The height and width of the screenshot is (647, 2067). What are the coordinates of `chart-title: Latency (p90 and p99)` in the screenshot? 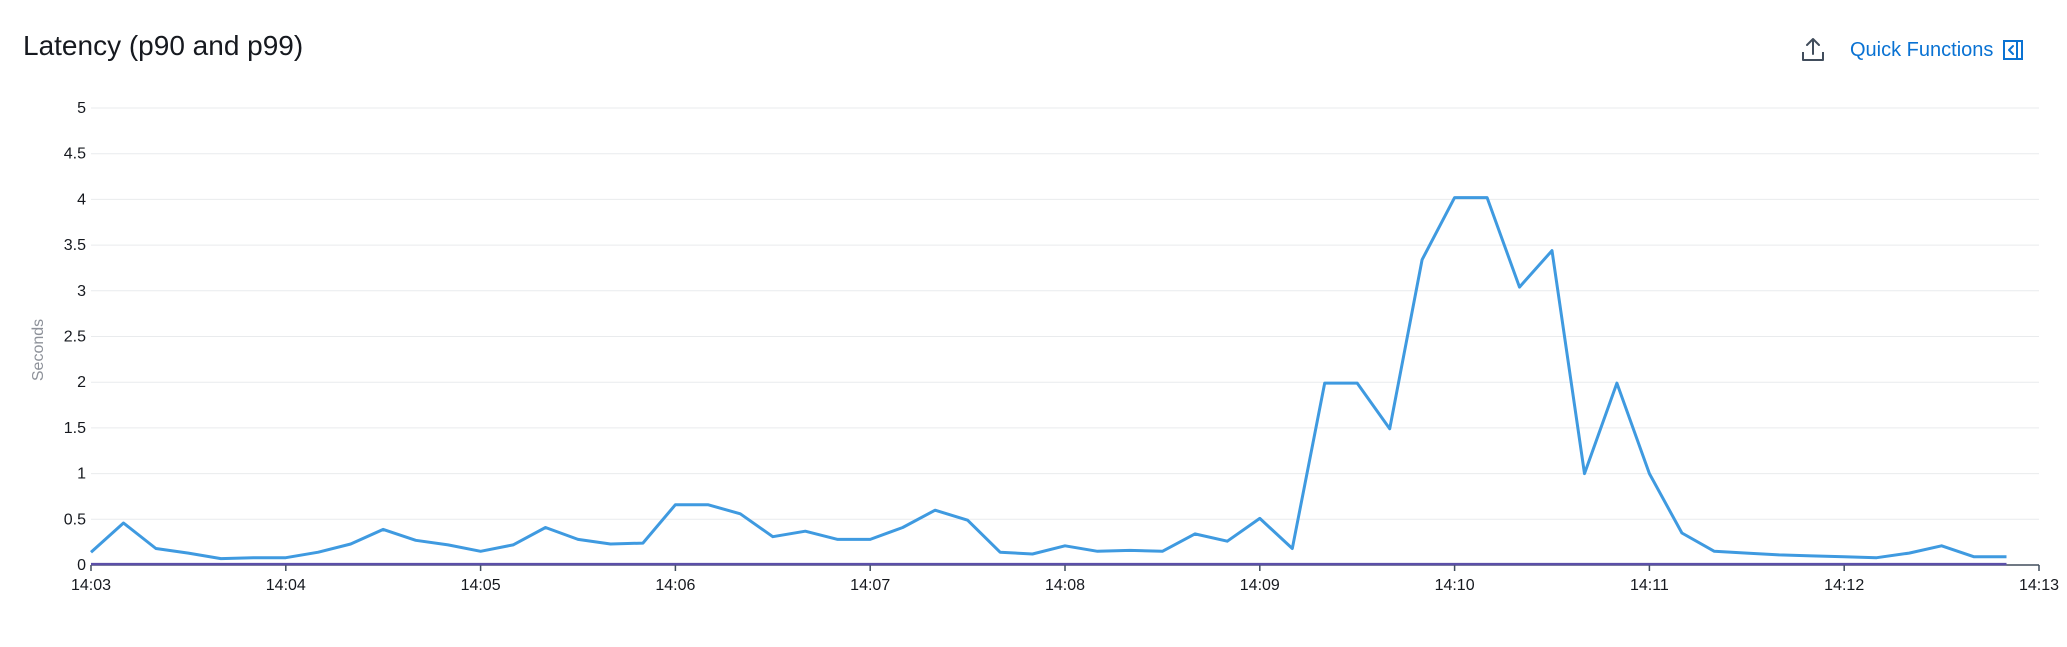 It's located at (163, 45).